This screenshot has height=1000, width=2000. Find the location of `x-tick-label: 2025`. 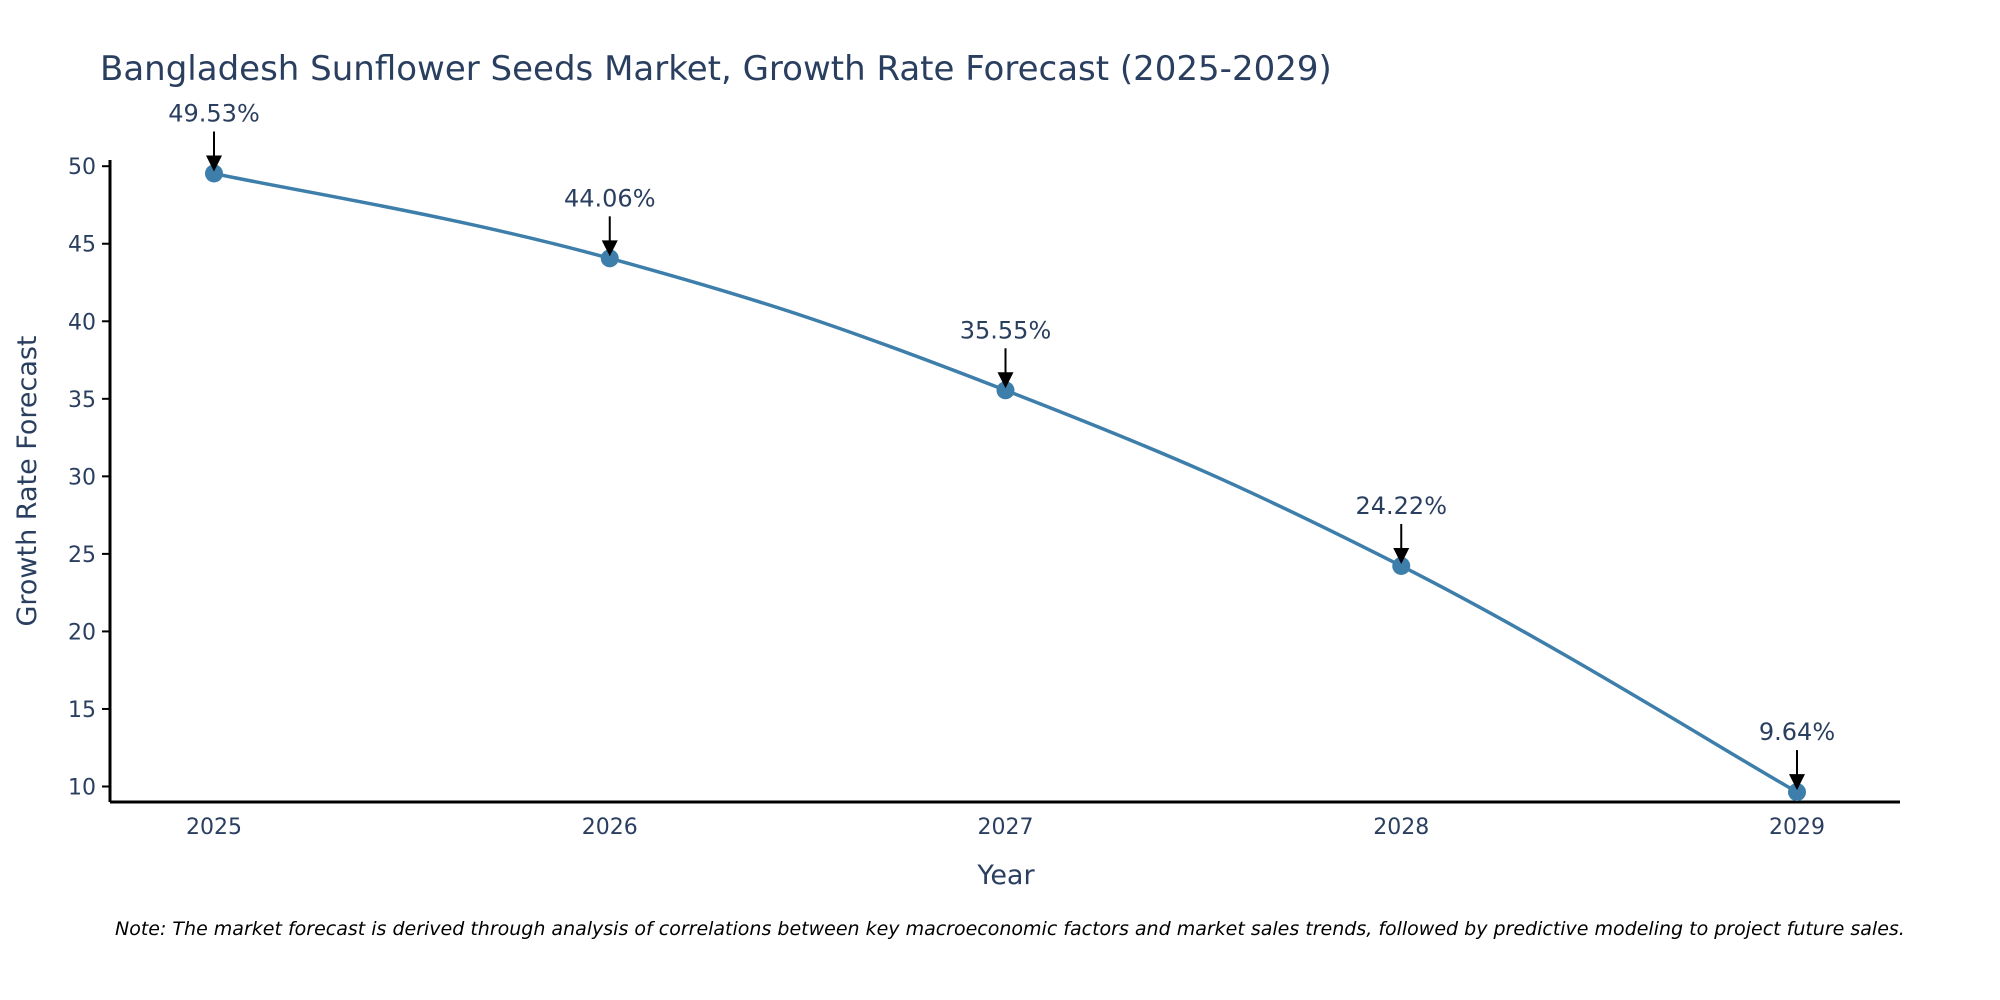

x-tick-label: 2025 is located at coordinates (214, 827).